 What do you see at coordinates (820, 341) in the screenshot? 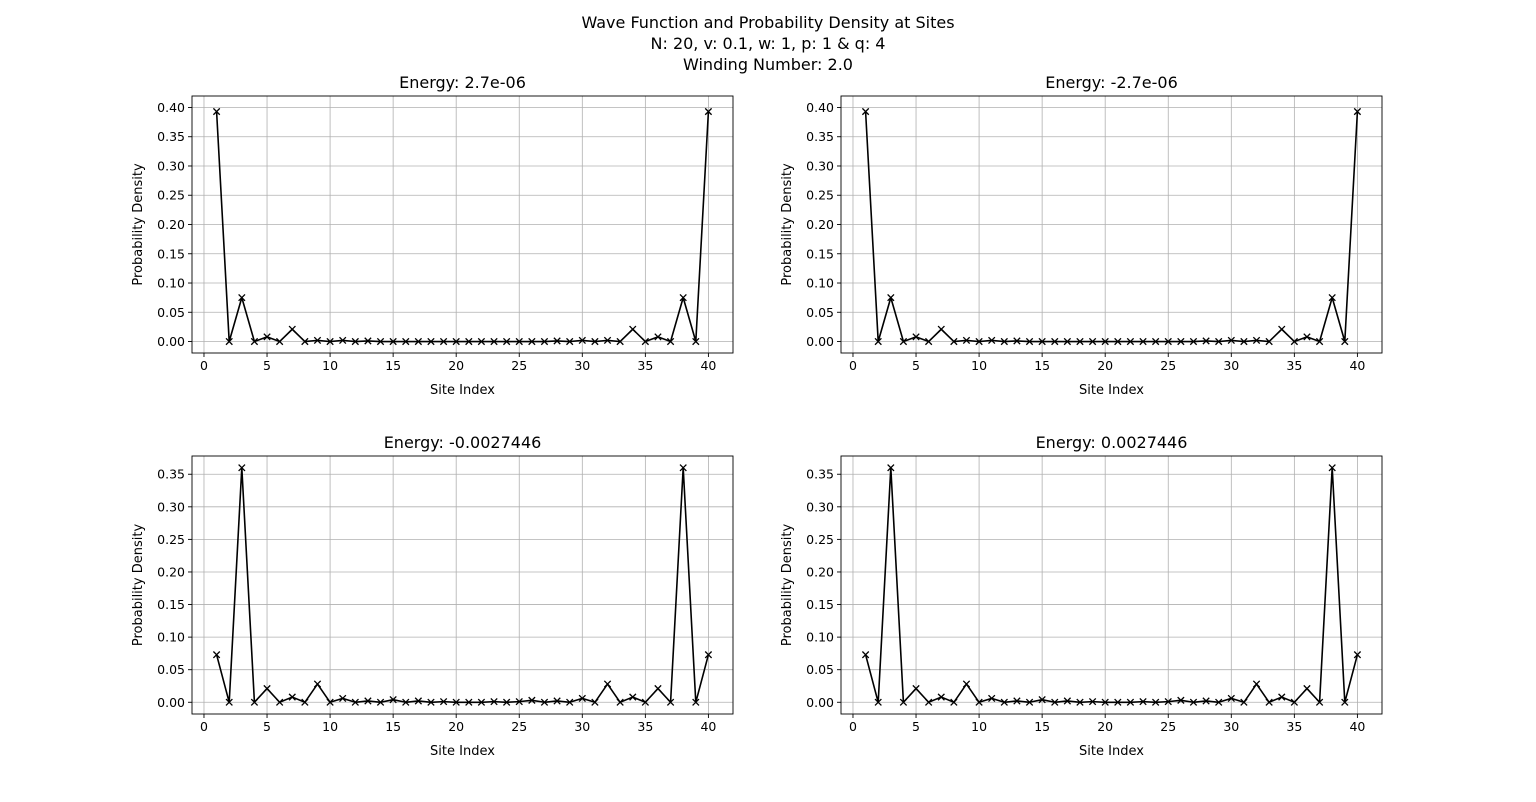
I see `chart-2-ytick-label-0: 0.00` at bounding box center [820, 341].